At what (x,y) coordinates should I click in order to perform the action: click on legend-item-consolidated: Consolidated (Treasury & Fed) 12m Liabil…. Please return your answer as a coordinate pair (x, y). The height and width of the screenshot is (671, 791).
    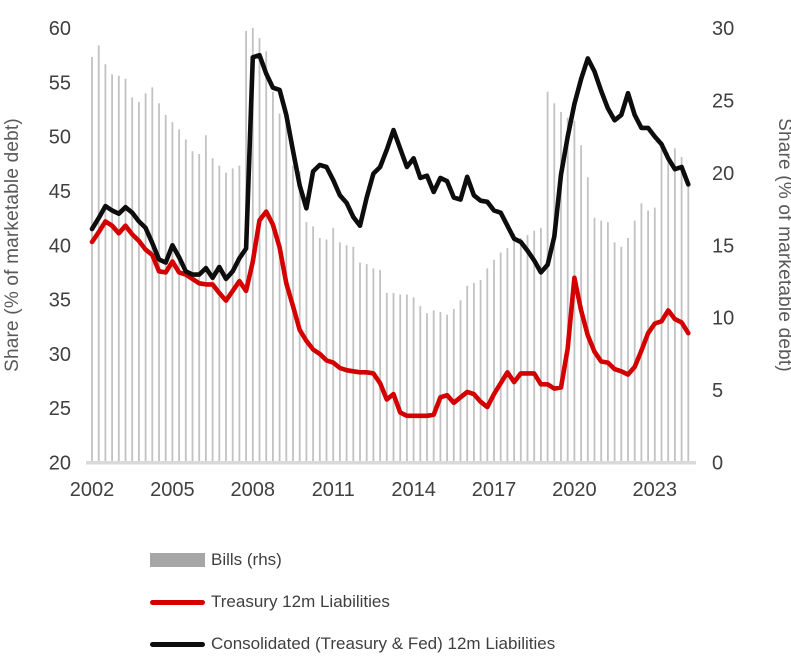
    Looking at the image, I should click on (470, 643).